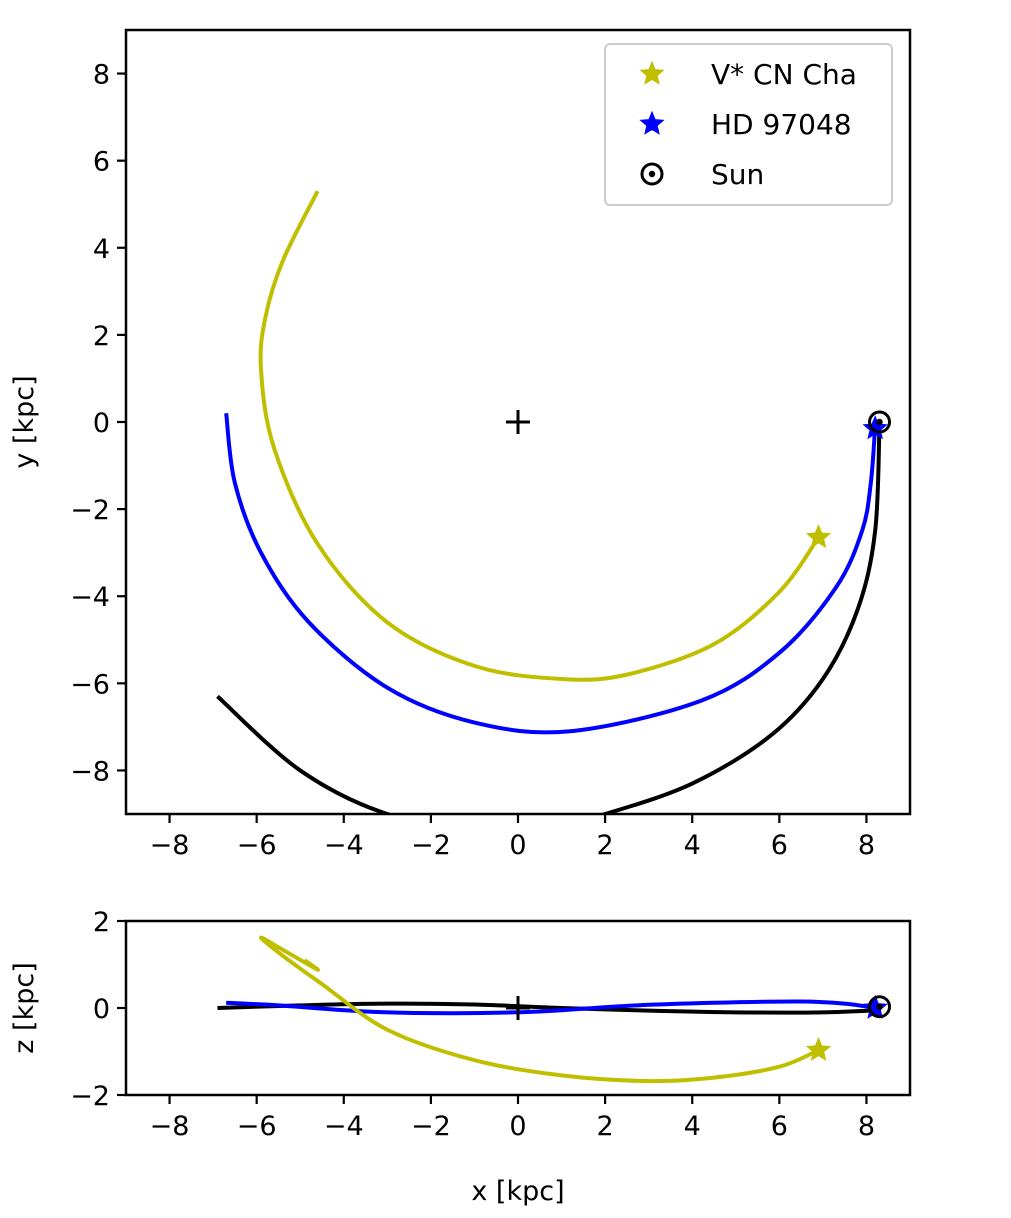  Describe the element at coordinates (101, 249) in the screenshot. I see `top-y-tick-label: 4` at that location.